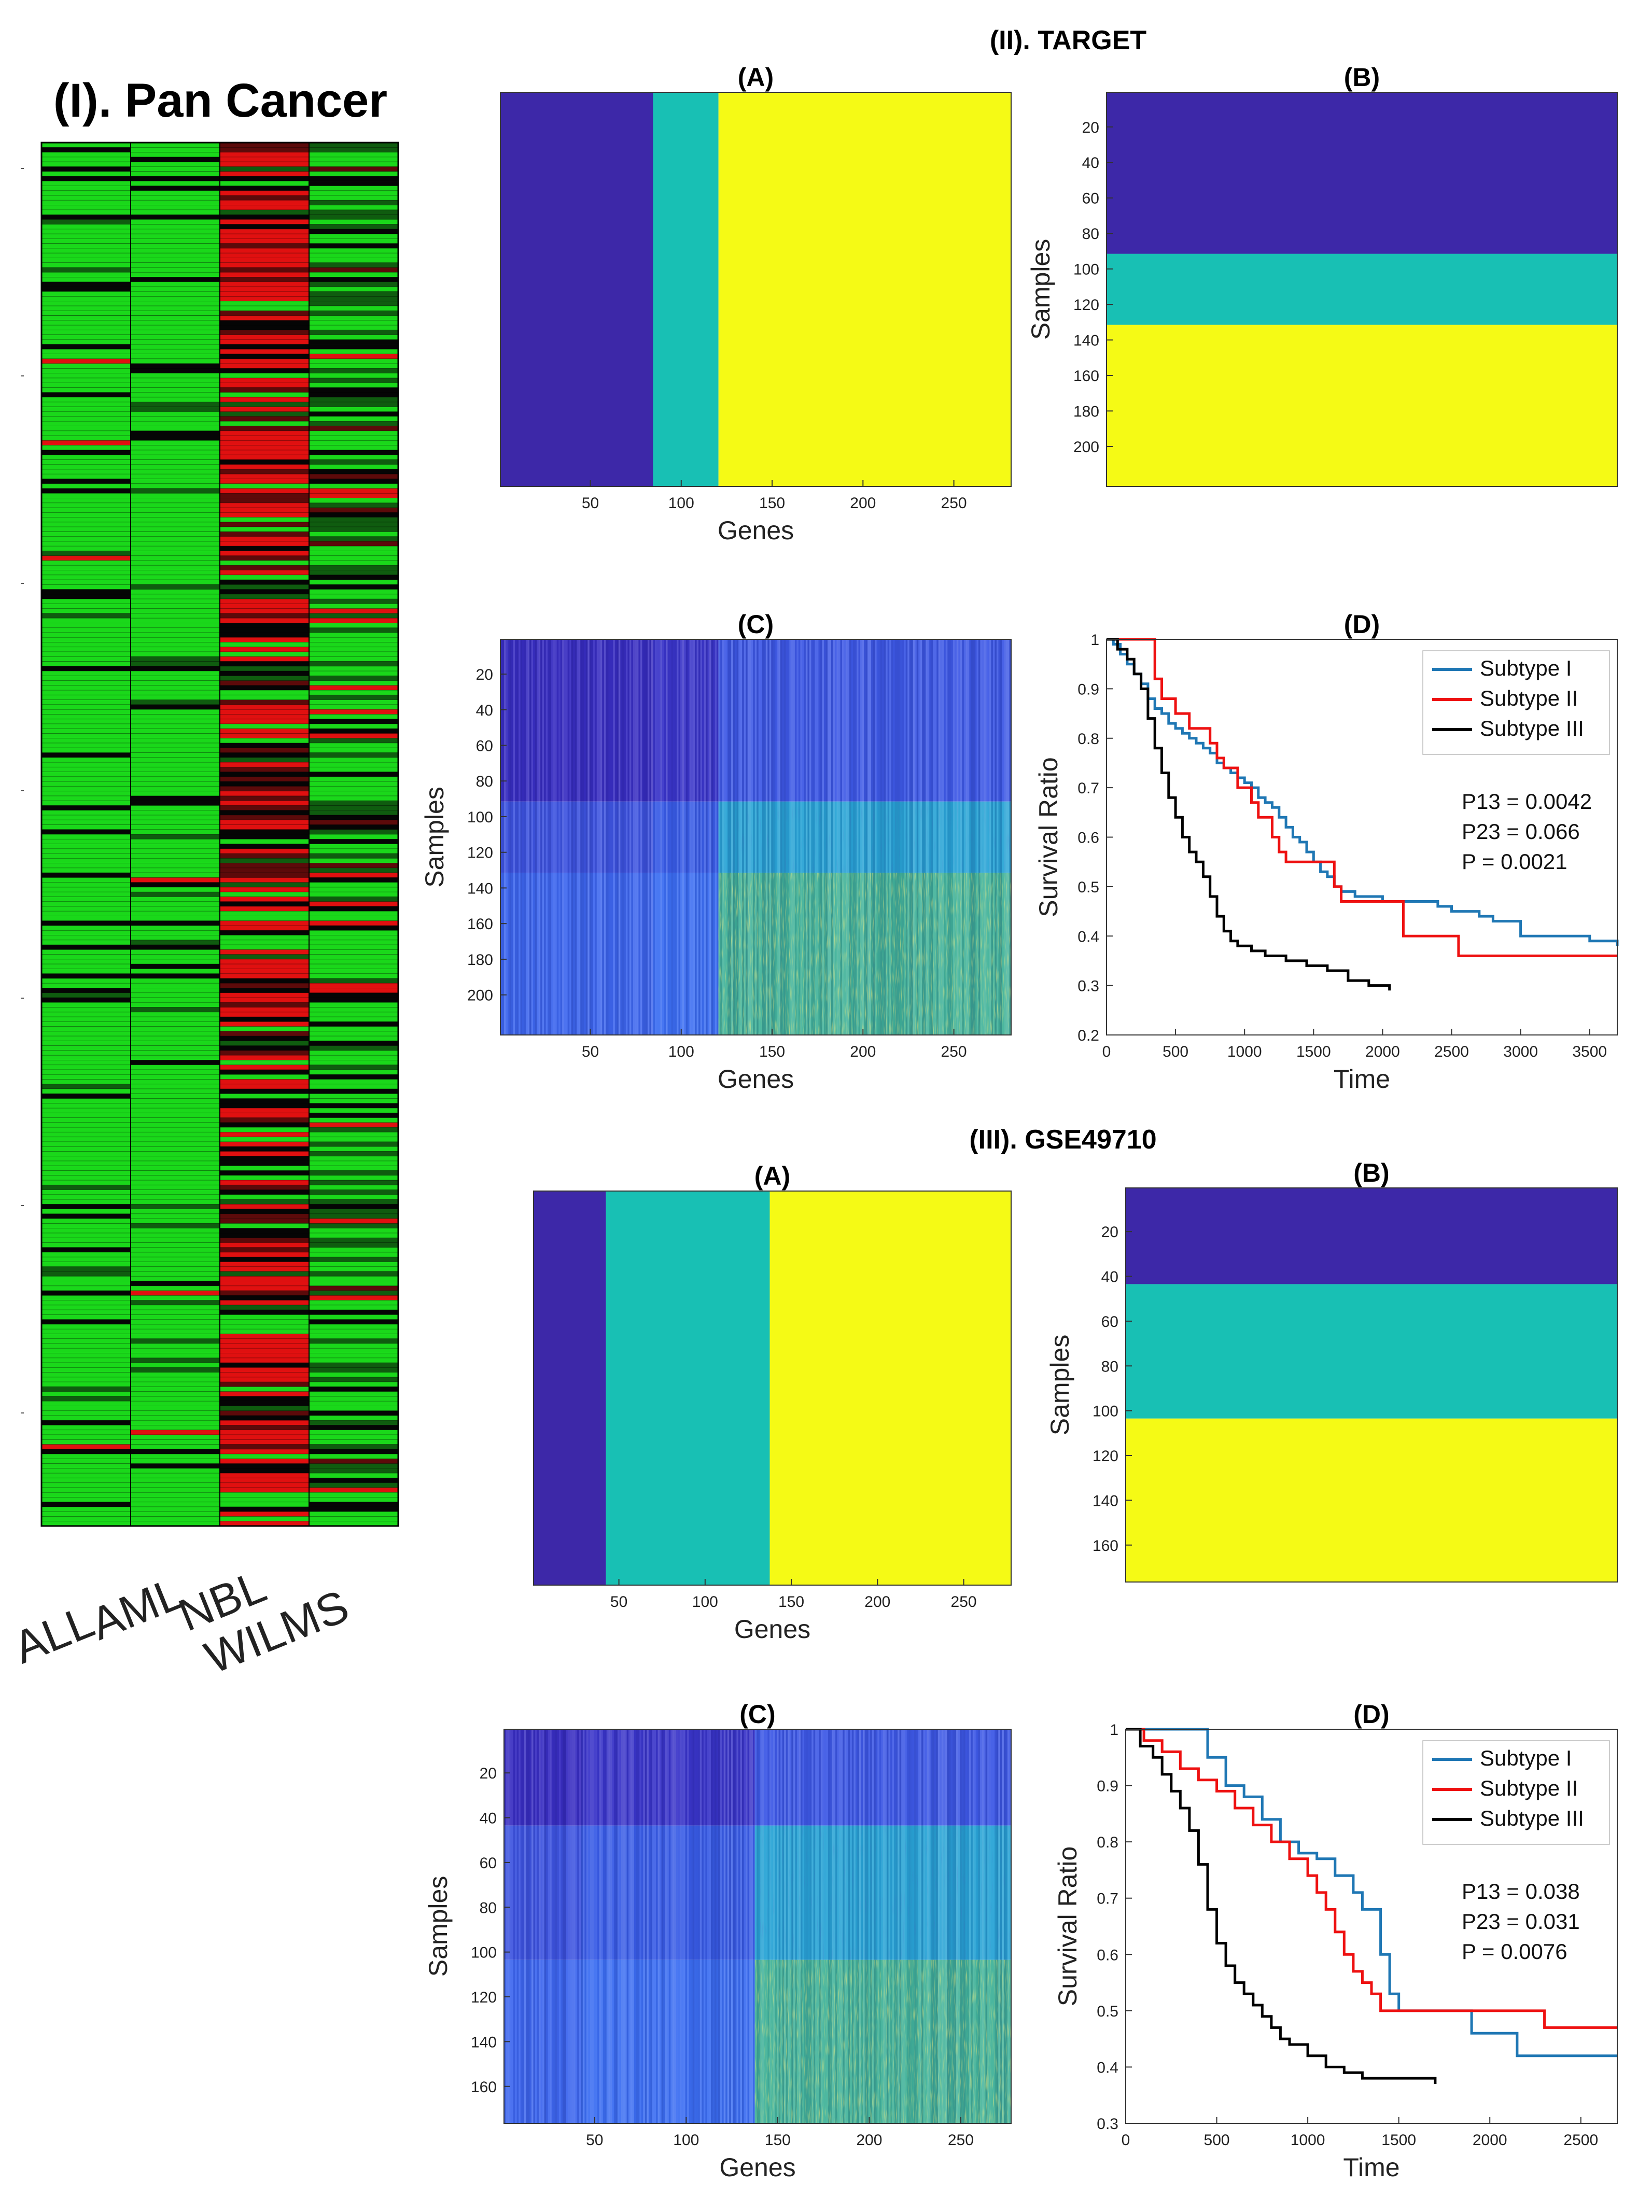  I want to click on target_D-ytick-label: 0.4, so click(1088, 936).